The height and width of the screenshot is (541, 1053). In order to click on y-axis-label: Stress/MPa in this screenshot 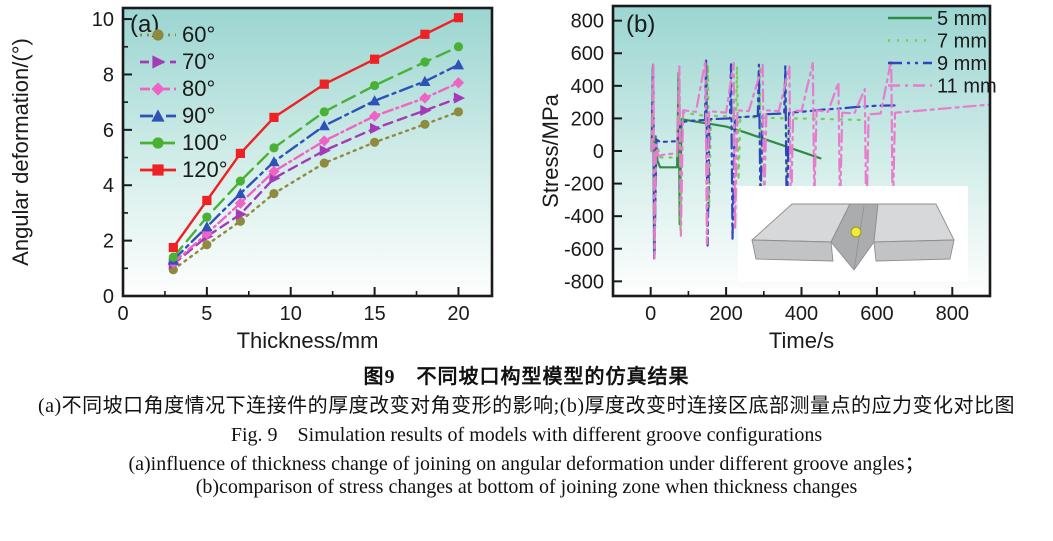, I will do `click(551, 150)`.